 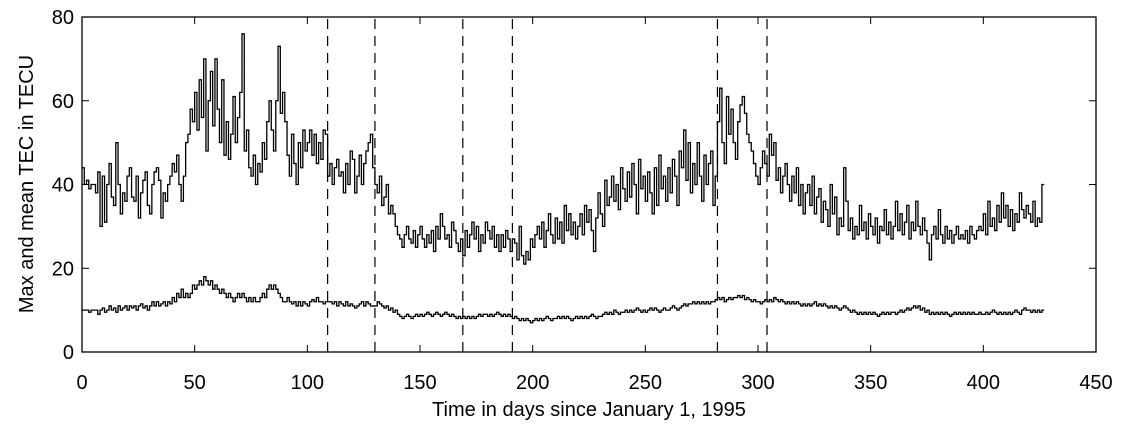 I want to click on x-tick-label: 450, so click(x=1095, y=383).